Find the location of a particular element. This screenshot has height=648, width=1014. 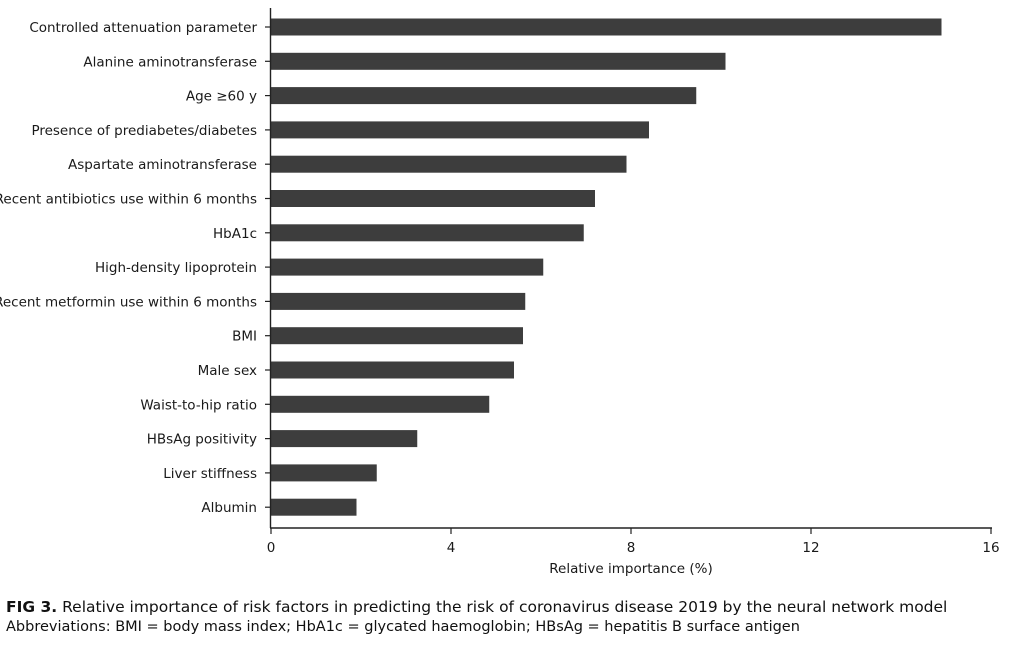

category-label: Male sex is located at coordinates (227, 371).